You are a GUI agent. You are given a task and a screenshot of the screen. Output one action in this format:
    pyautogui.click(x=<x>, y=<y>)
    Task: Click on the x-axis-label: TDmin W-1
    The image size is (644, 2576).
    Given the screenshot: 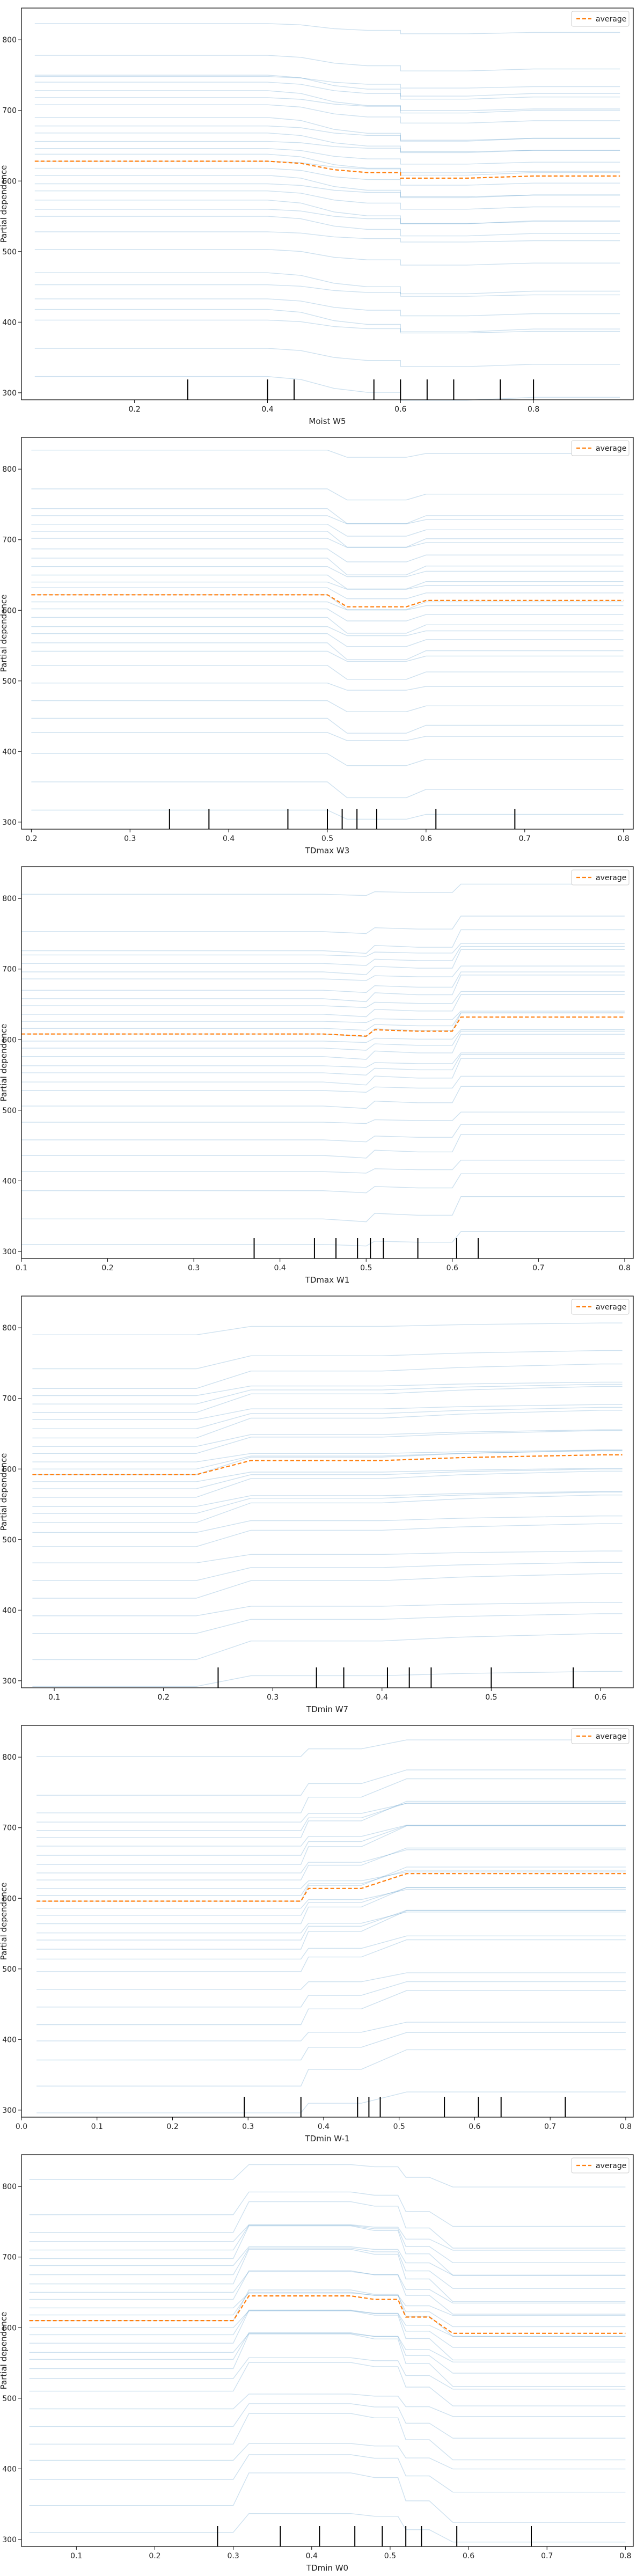 What is the action you would take?
    pyautogui.click(x=327, y=2138)
    